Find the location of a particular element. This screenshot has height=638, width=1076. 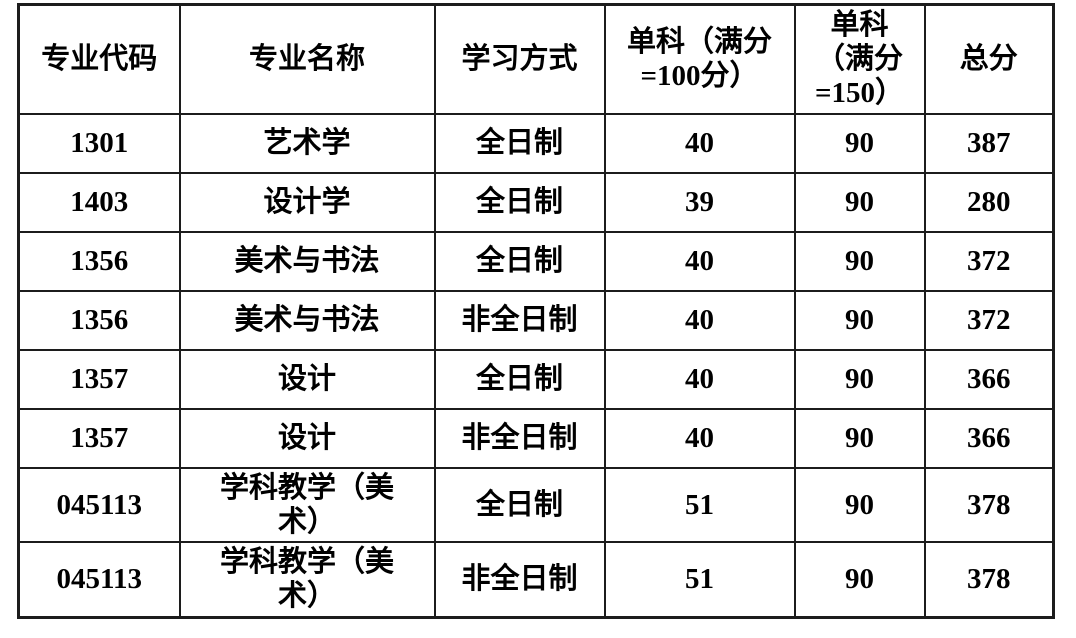

table-row: 1356 美术与书法 全日制 40 90 372 is located at coordinates (536, 261).